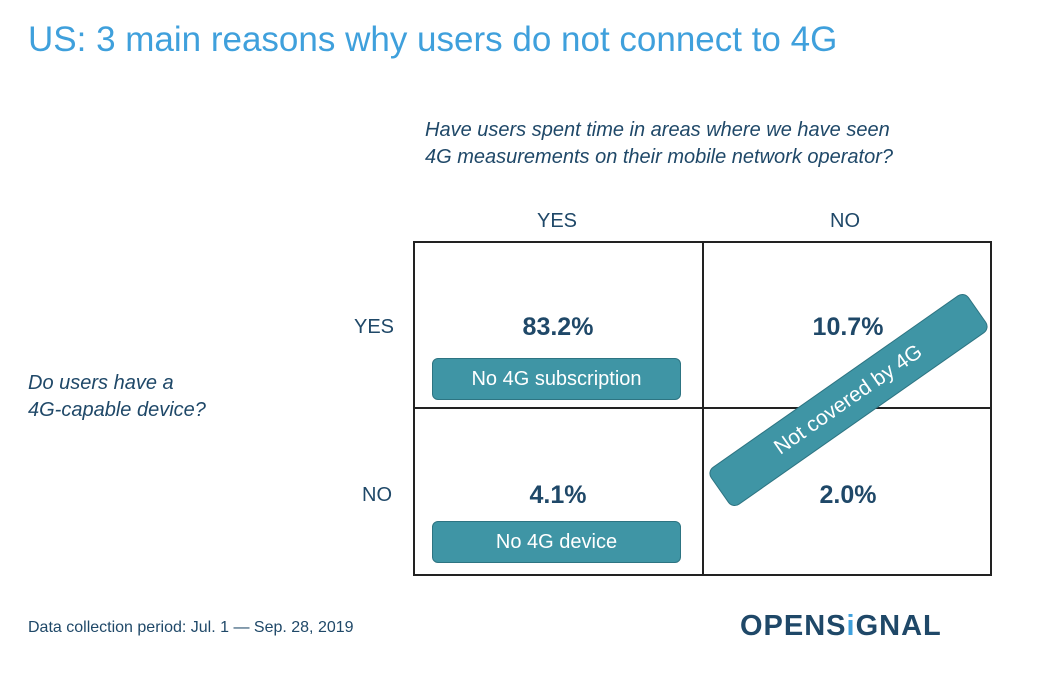 The image size is (1041, 675). What do you see at coordinates (558, 327) in the screenshot?
I see `cell-value-yes-yes: 83.2%` at bounding box center [558, 327].